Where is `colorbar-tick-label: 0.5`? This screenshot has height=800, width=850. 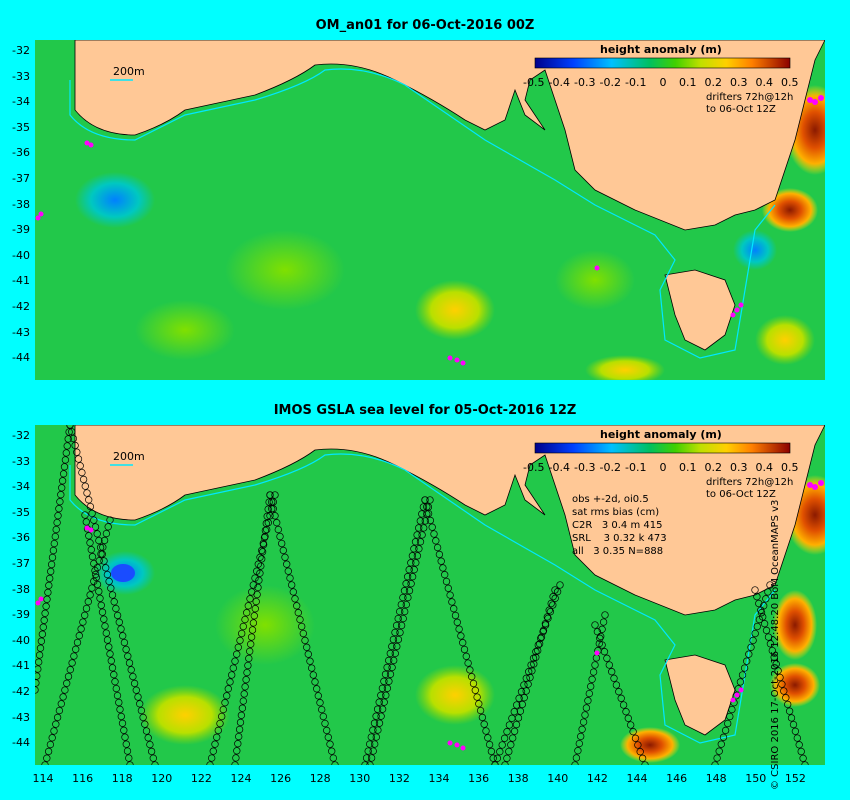
colorbar-tick-label: 0.5 is located at coordinates (790, 82).